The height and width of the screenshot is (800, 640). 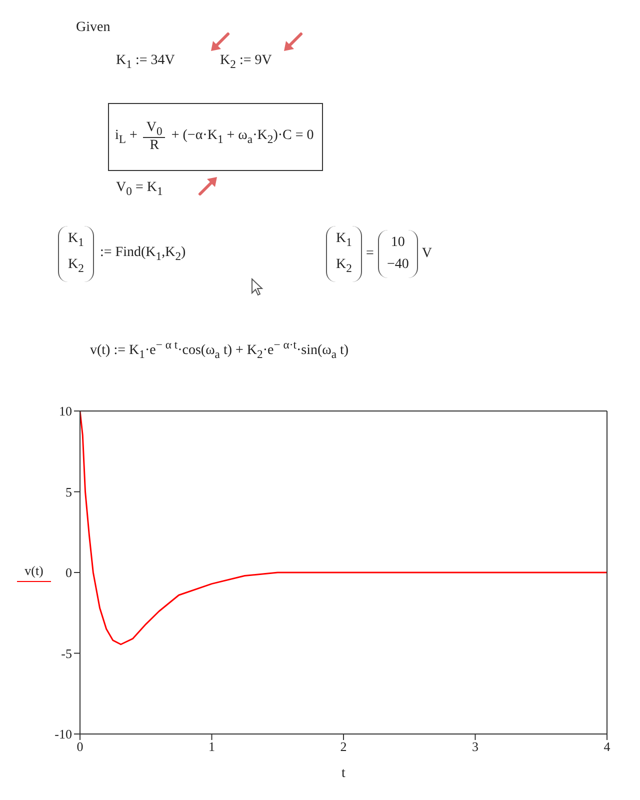 What do you see at coordinates (34, 571) in the screenshot?
I see `text: v(t)` at bounding box center [34, 571].